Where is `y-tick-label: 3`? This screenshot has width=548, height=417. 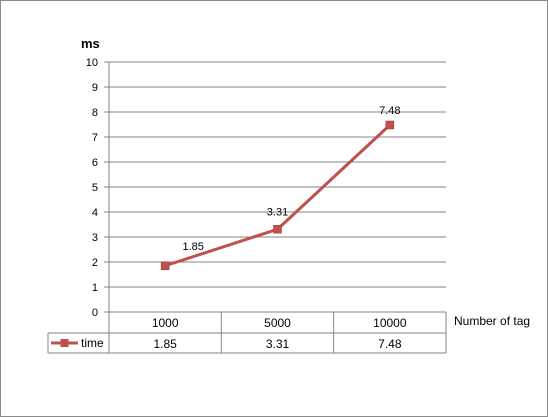 y-tick-label: 3 is located at coordinates (95, 238).